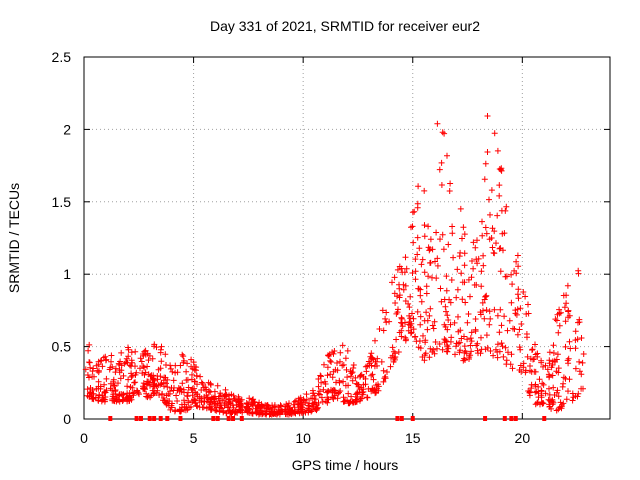 This screenshot has width=640, height=480. What do you see at coordinates (14, 238) in the screenshot?
I see `y-axis-label: SRMTID / TECUs` at bounding box center [14, 238].